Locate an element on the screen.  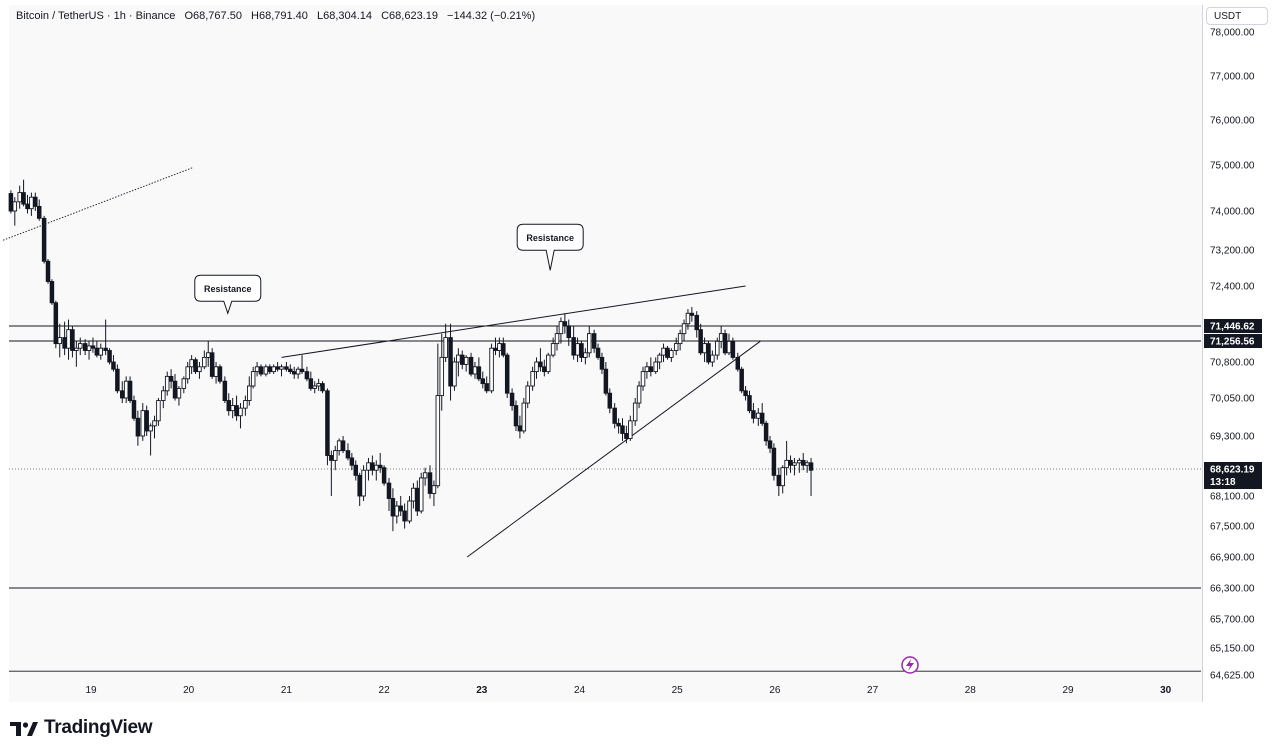
tradingview-logo: TradingView is located at coordinates (81, 728).